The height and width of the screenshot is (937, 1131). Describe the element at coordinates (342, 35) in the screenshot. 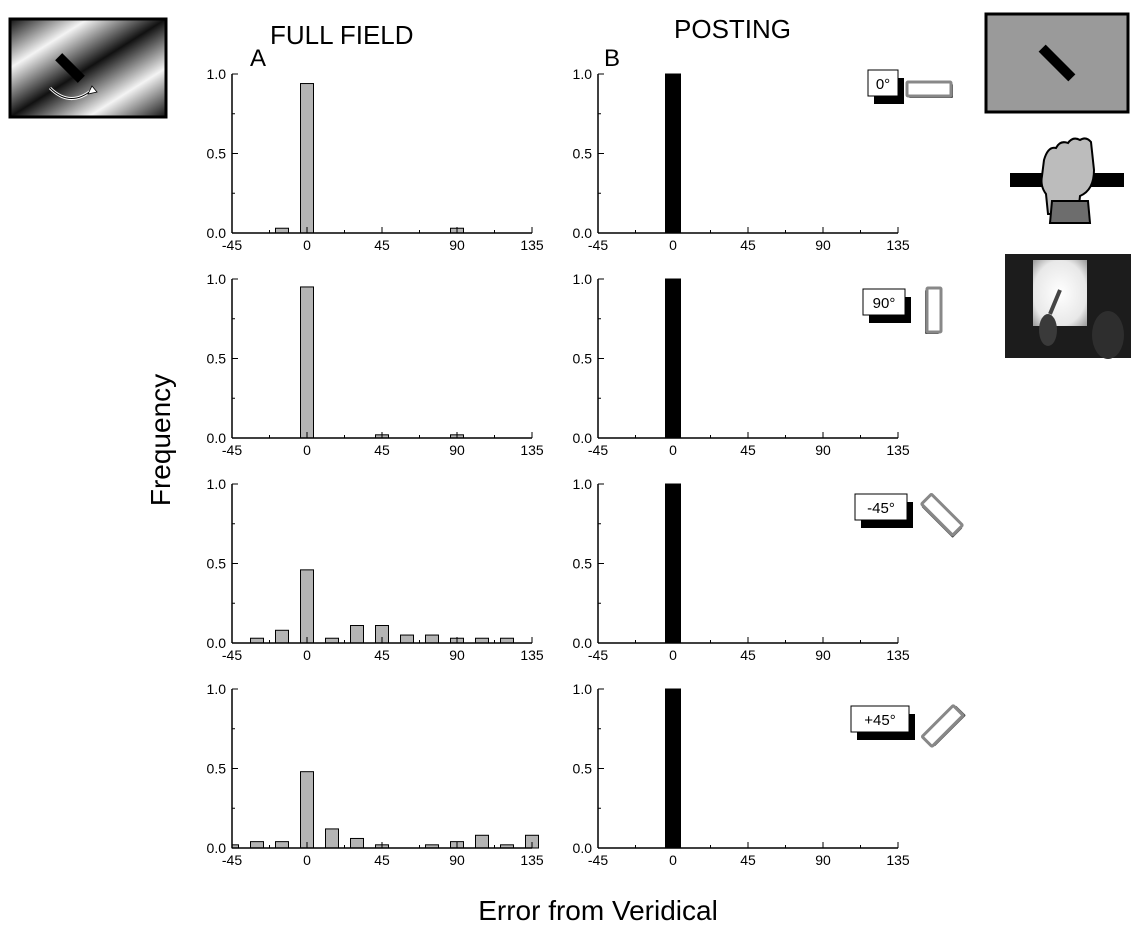

I see `full-field-heading: FULL FIELD` at that location.